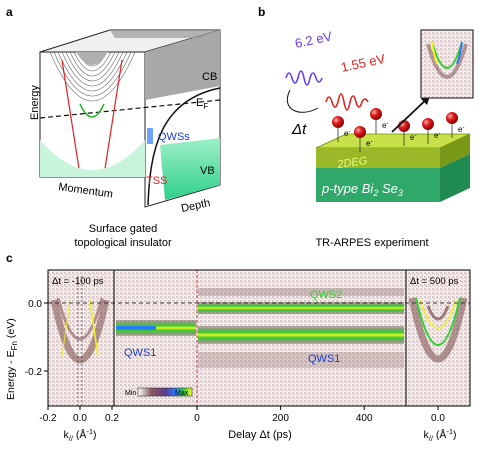 This screenshot has width=498, height=476. Describe the element at coordinates (9, 12) in the screenshot. I see `panel-label-a: a` at that location.